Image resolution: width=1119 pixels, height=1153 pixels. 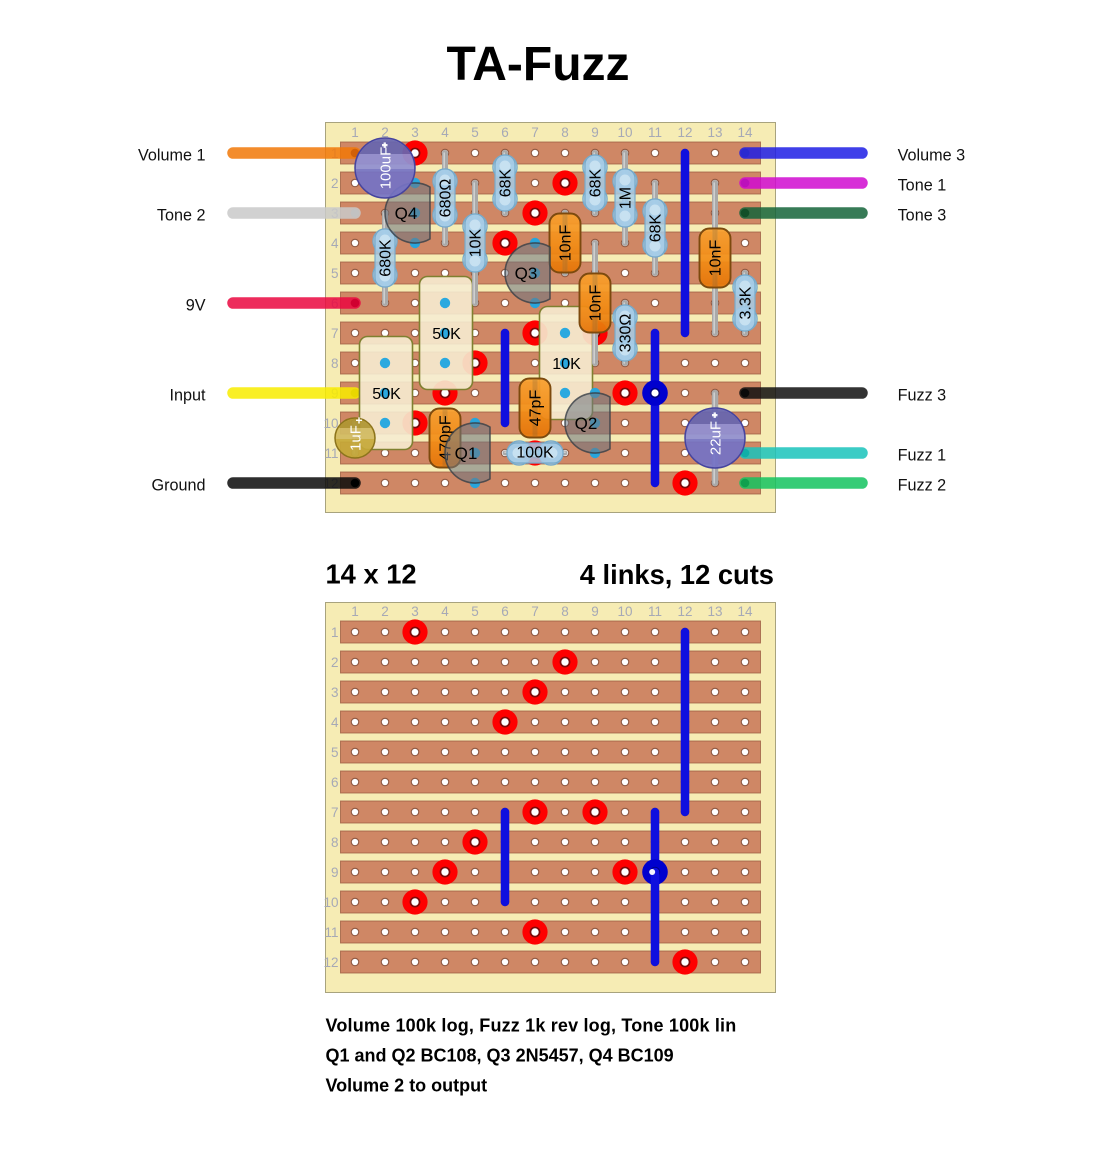 I want to click on svg-text: Volume 3, so click(x=932, y=156).